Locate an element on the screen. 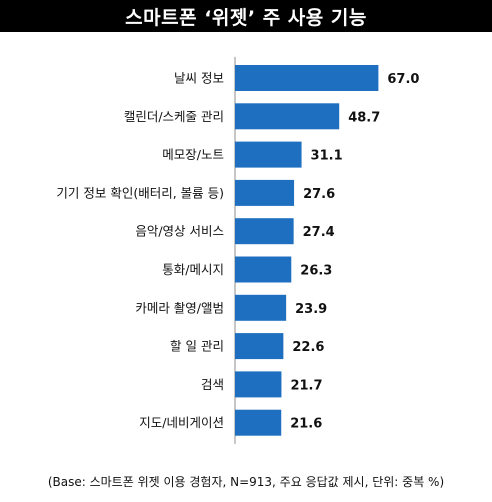 Image resolution: width=492 pixels, height=502 pixels. category-label: 검색 is located at coordinates (212, 384).